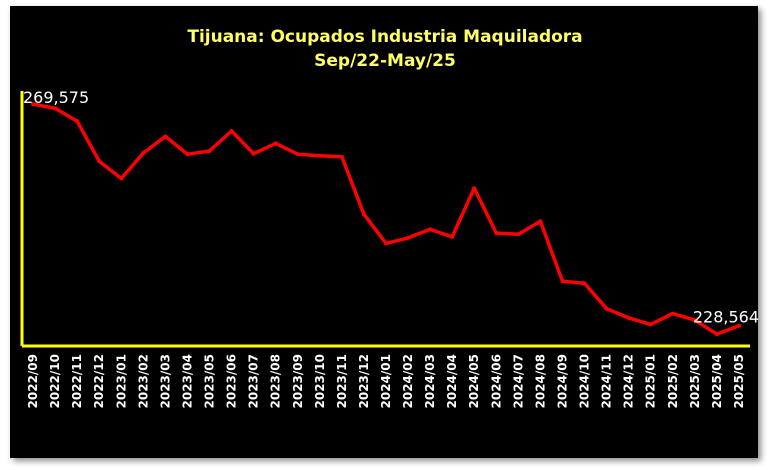  I want to click on x-tick-label: 2023/05, so click(210, 381).